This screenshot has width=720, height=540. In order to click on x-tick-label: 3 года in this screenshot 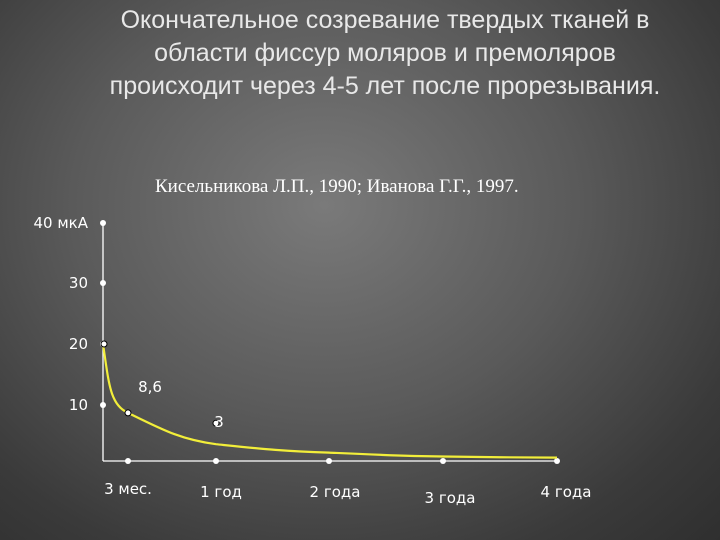, I will do `click(450, 498)`.